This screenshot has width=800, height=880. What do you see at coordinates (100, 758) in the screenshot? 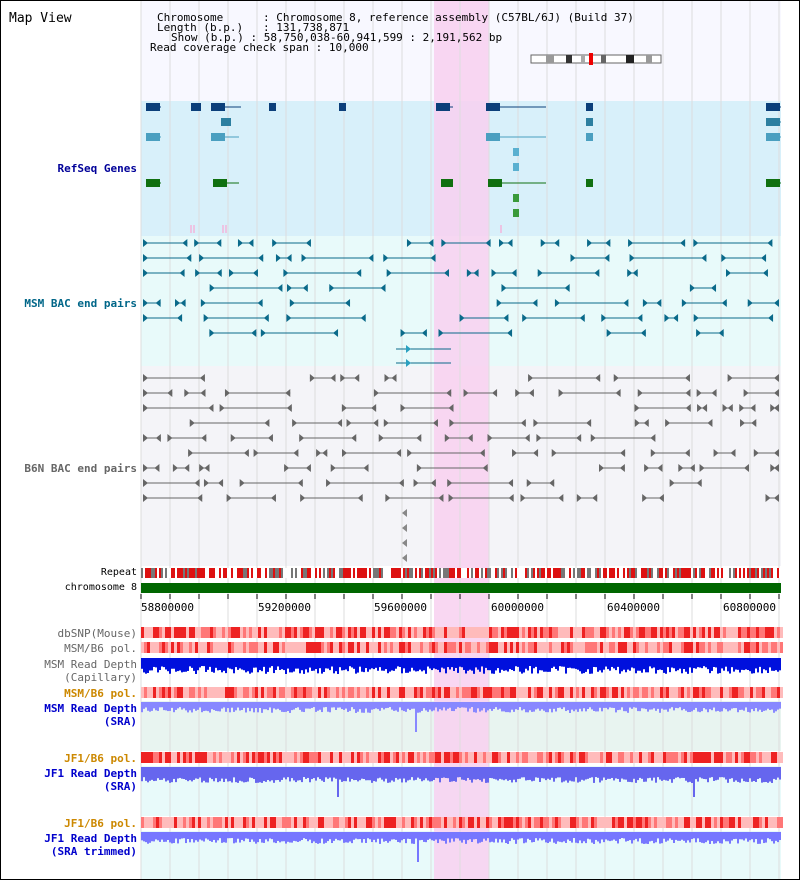
I see `track-label-jf1-b6-pol: JF1/B6 pol.` at bounding box center [100, 758].